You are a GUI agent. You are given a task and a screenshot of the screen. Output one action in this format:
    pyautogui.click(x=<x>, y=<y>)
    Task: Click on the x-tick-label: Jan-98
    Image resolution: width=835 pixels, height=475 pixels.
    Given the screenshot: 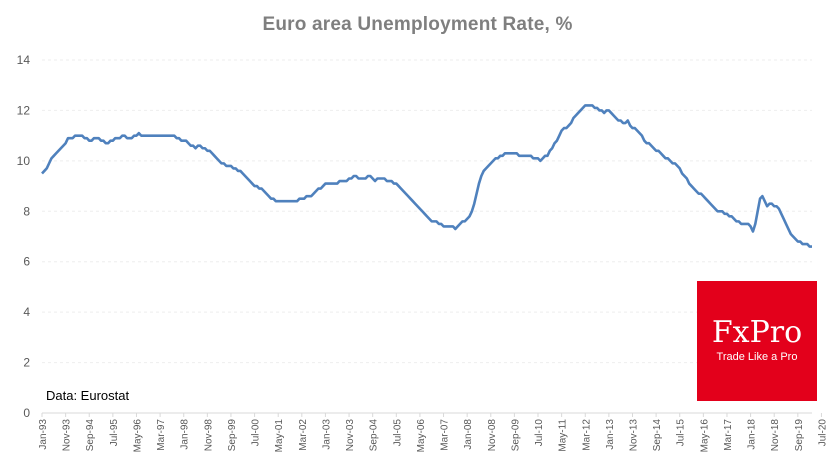 What is the action you would take?
    pyautogui.click(x=185, y=434)
    